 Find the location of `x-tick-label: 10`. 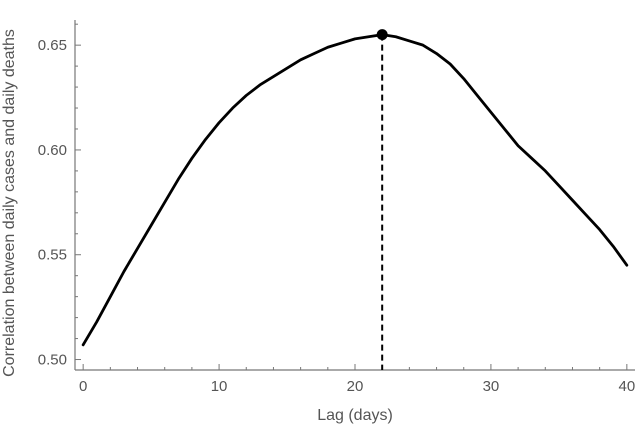

x-tick-label: 10 is located at coordinates (219, 386).